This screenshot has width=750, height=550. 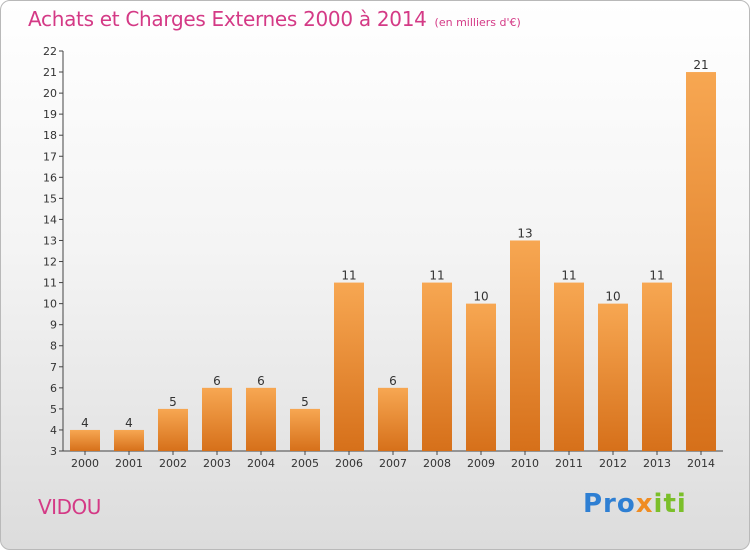 What do you see at coordinates (69, 507) in the screenshot?
I see `commune-name: VIDOU` at bounding box center [69, 507].